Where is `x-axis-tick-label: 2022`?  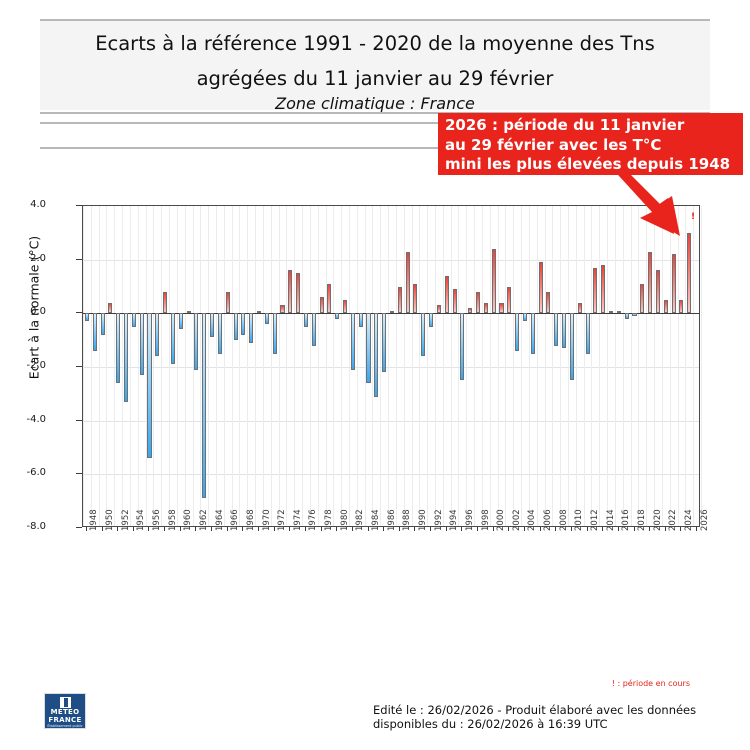
x-axis-tick-label: 2022 is located at coordinates (673, 520).